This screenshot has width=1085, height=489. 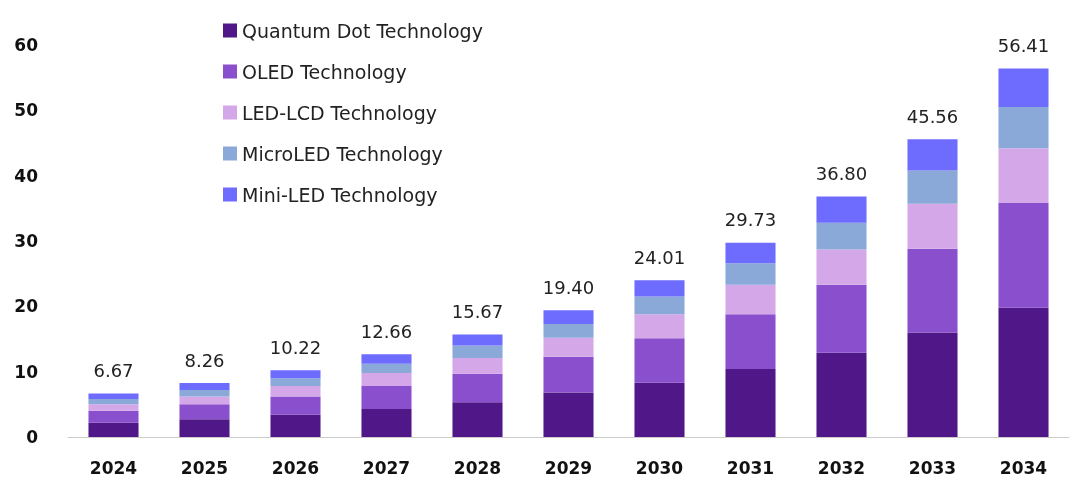 What do you see at coordinates (477, 312) in the screenshot?
I see `total-label: 15.67` at bounding box center [477, 312].